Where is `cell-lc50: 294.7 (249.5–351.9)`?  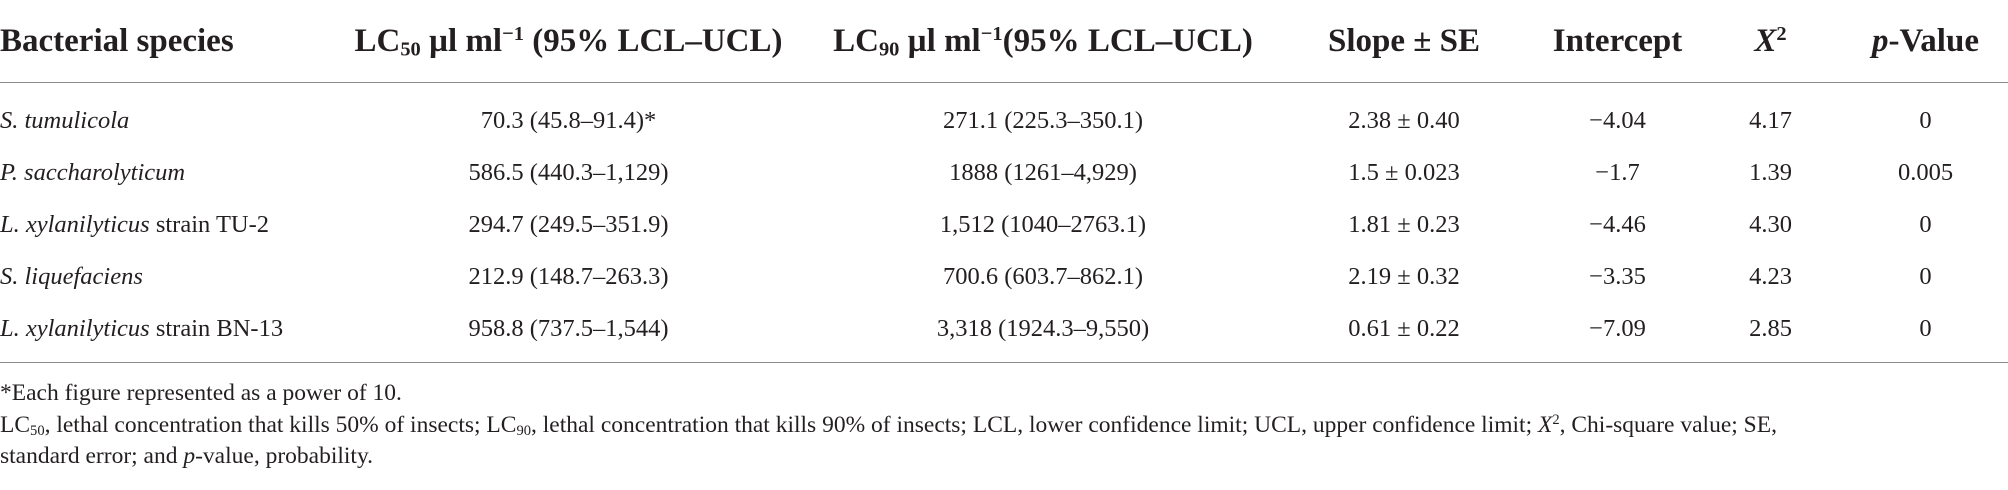 cell-lc50: 294.7 (249.5–351.9) is located at coordinates (568, 224).